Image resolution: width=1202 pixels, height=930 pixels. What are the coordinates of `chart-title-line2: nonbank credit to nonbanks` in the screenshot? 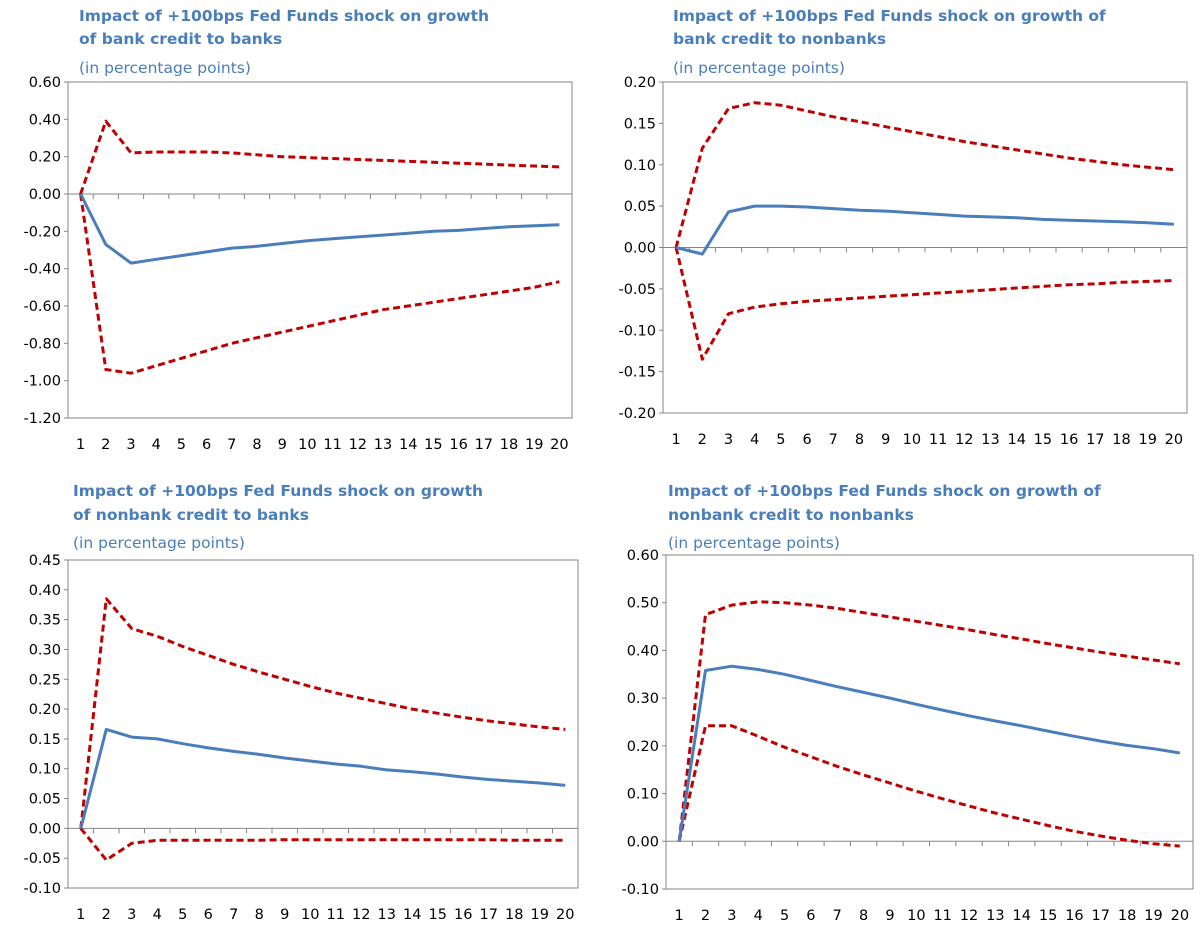 It's located at (791, 515).